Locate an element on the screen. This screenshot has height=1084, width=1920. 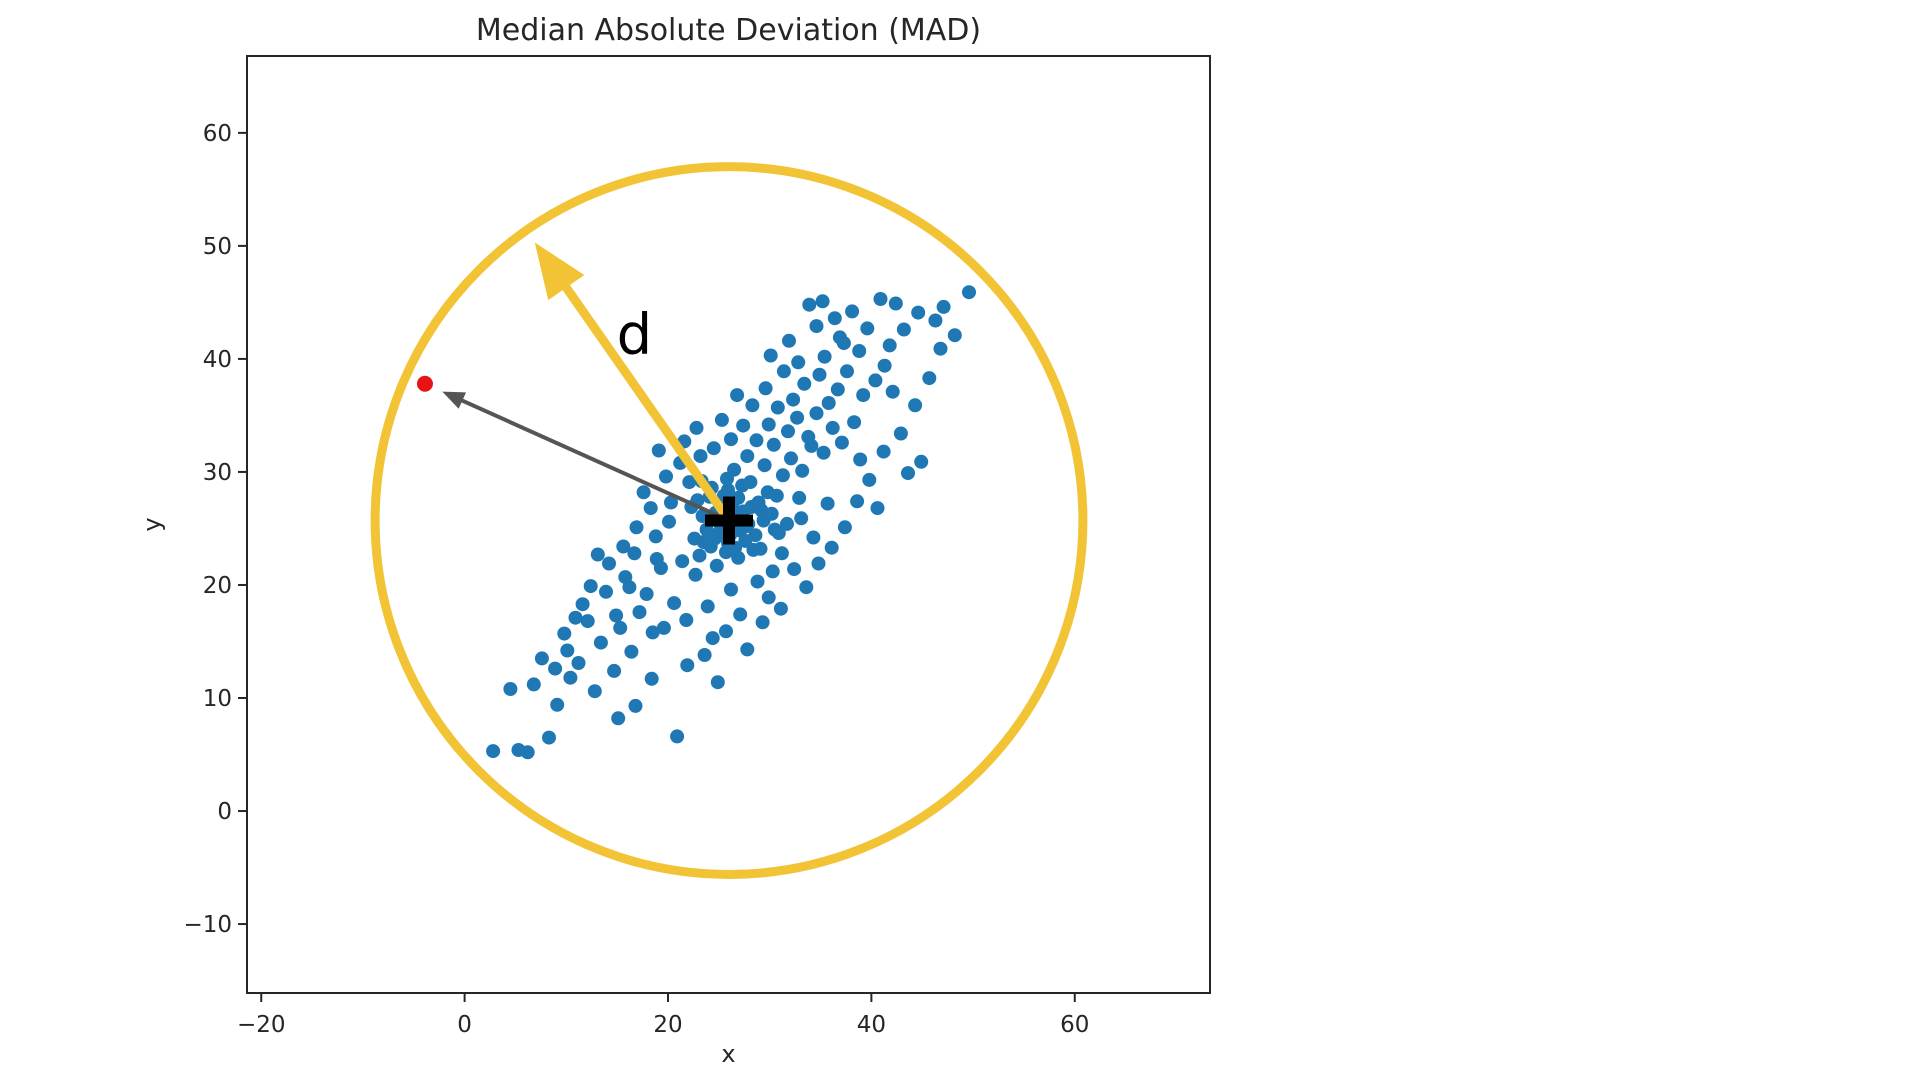
plot-title: Median Absolute Deviation (MAD) is located at coordinates (728, 30).